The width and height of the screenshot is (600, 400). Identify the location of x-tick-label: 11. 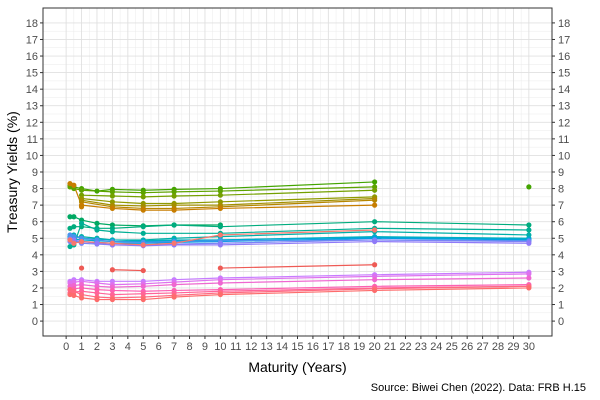
(235, 347).